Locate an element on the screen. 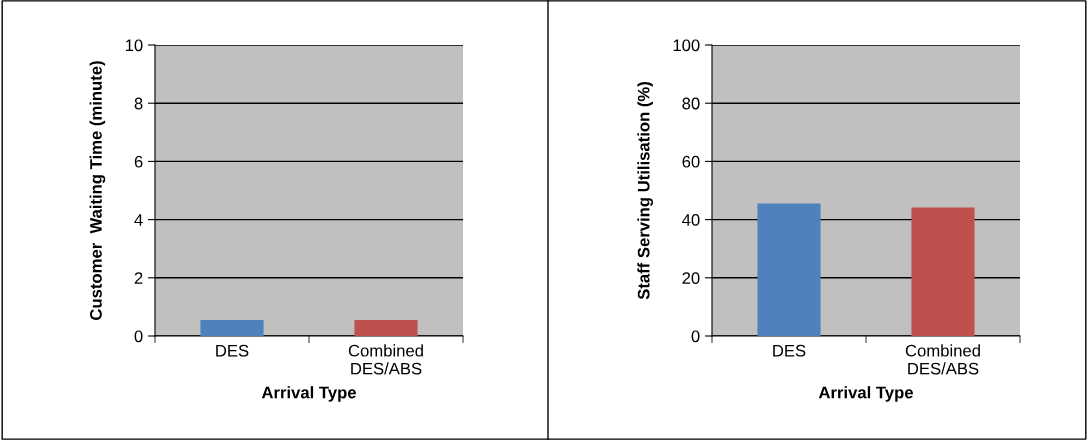  y-tick-label: 6 is located at coordinates (138, 161).